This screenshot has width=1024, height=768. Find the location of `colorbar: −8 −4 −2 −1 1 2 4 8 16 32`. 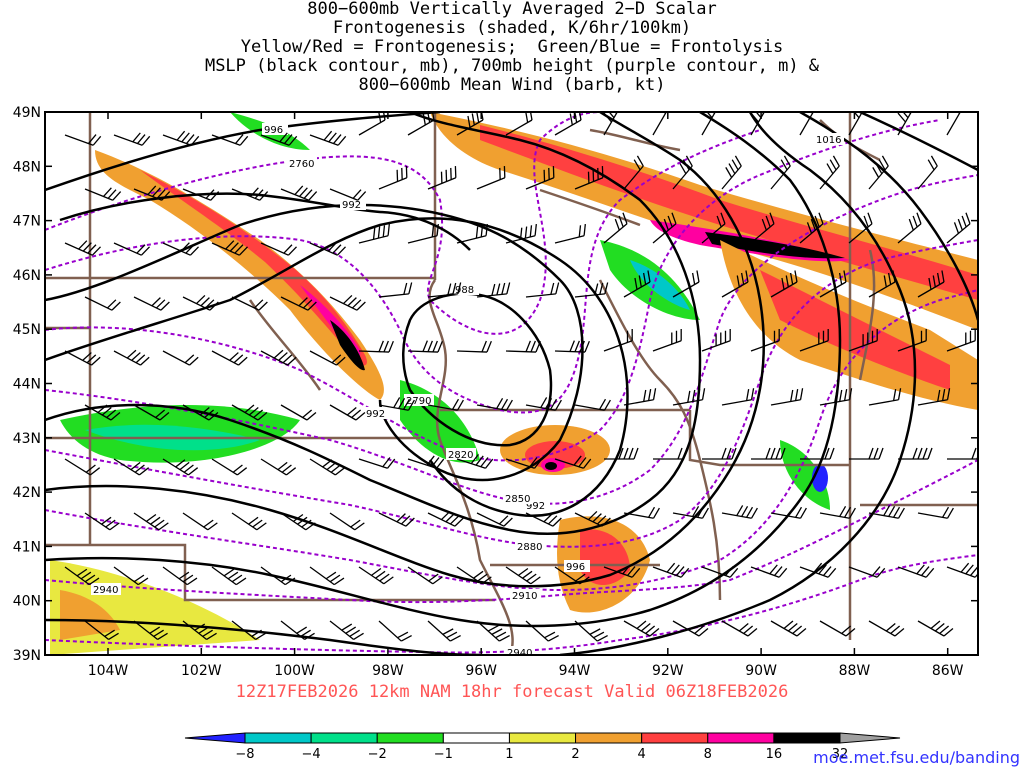

colorbar: −8 −4 −2 −1 1 2 4 8 16 32 is located at coordinates (542, 747).